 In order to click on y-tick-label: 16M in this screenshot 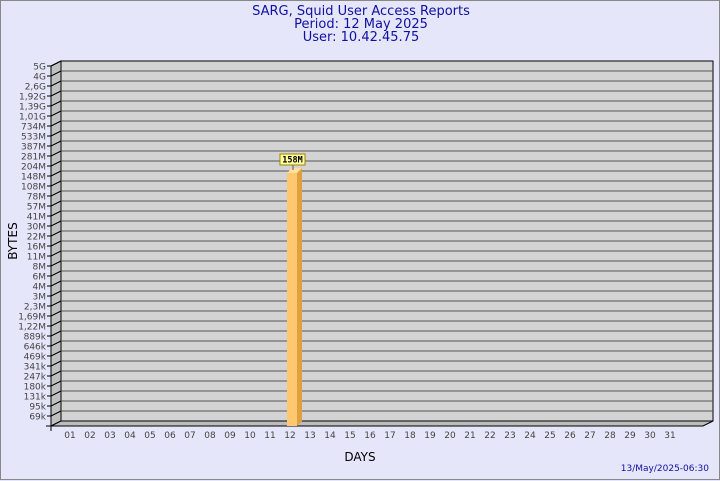, I will do `click(36, 248)`.